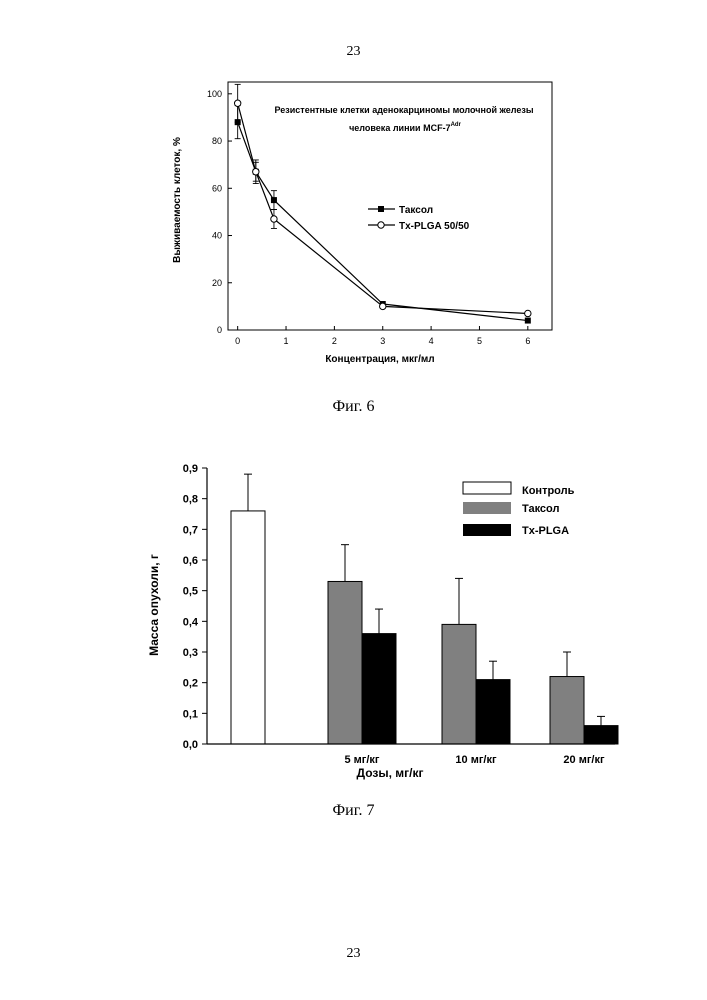 This screenshot has height=1000, width=707. What do you see at coordinates (353, 407) in the screenshot?
I see `figure-6-caption: Фиг. 6` at bounding box center [353, 407].